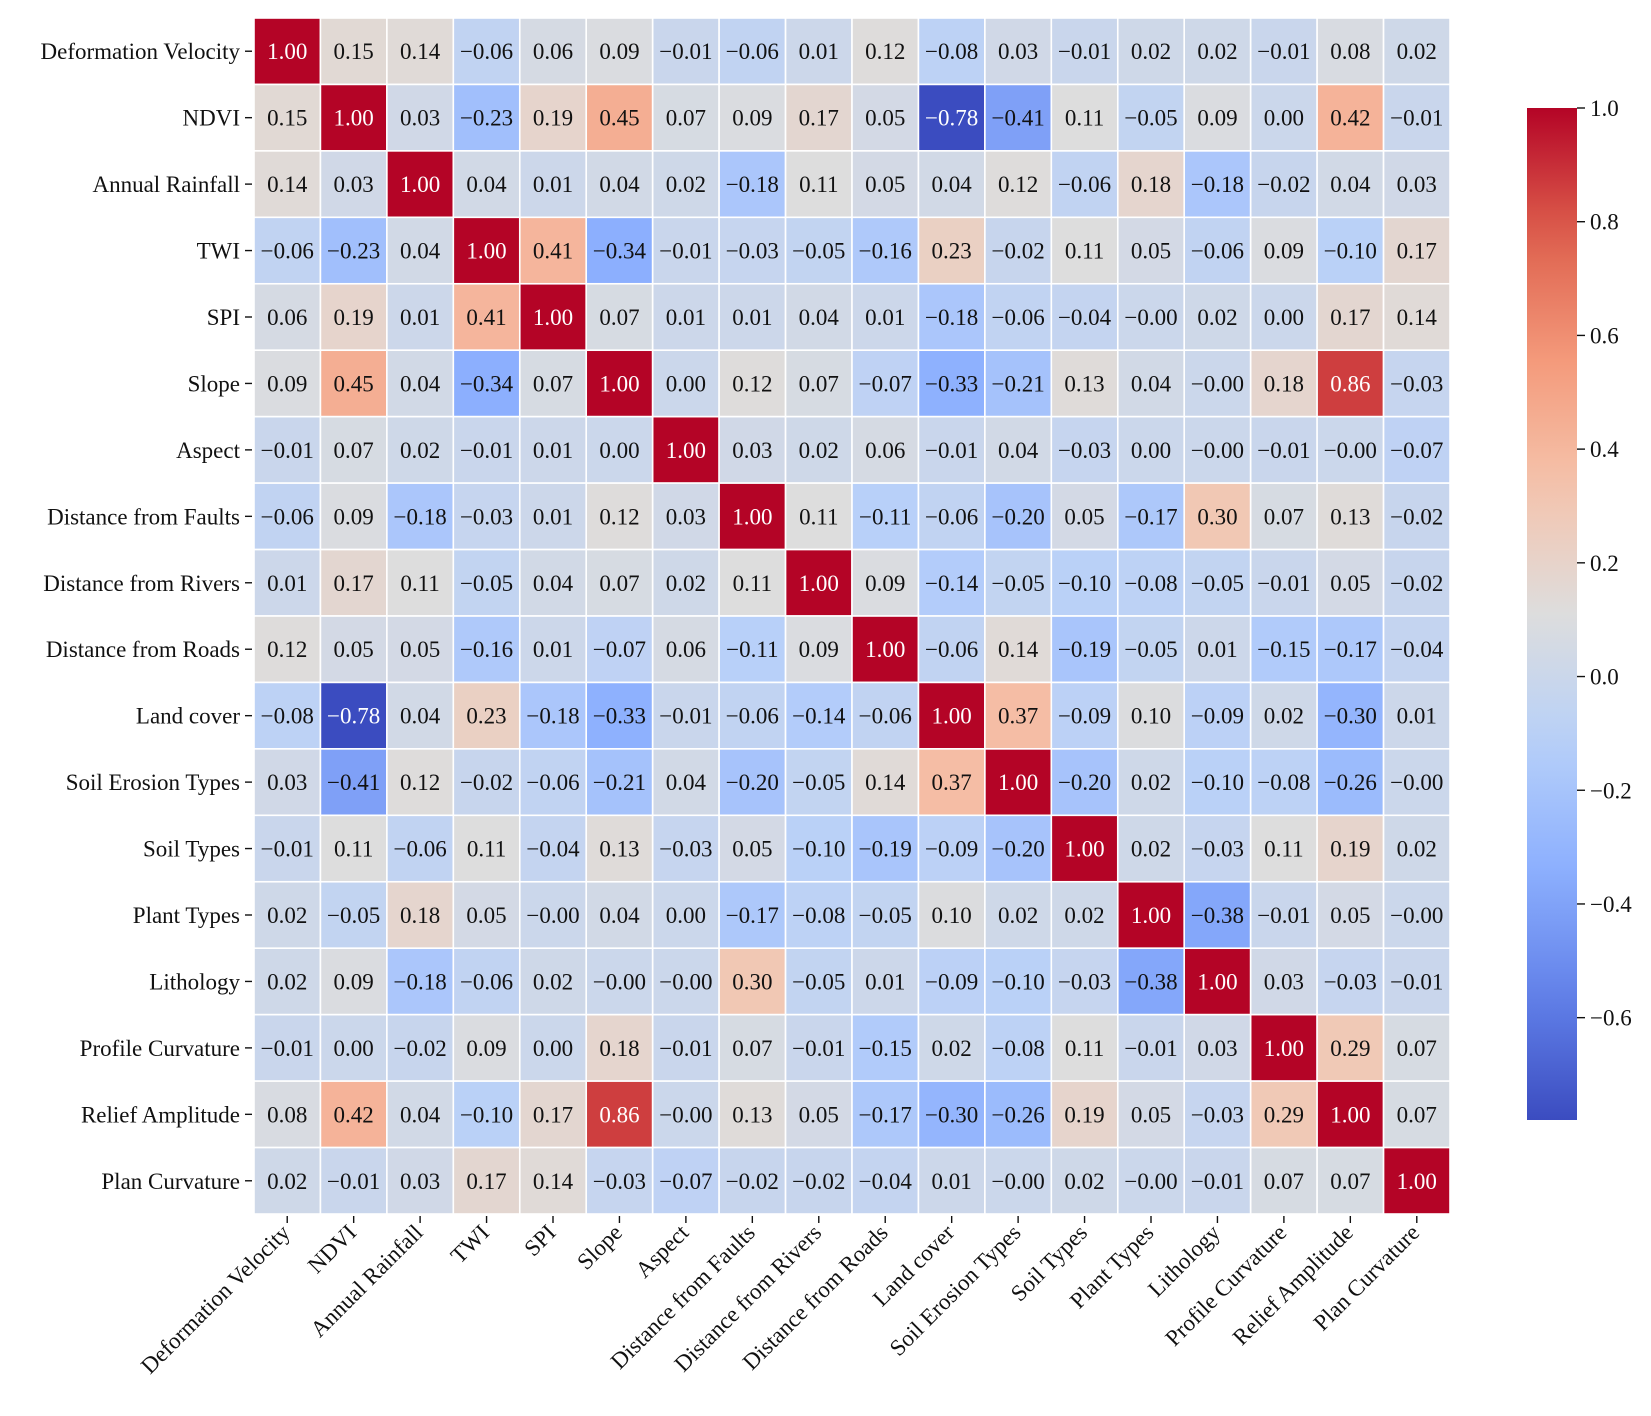  Describe the element at coordinates (1084, 1048) in the screenshot. I see `cell-value-label: 0.11` at that location.